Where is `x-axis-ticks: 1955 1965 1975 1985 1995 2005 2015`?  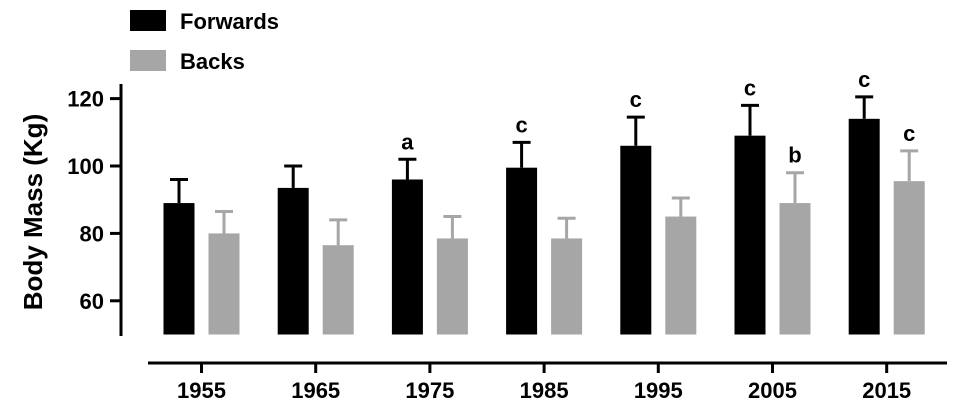
x-axis-ticks: 1955 1965 1975 1985 1995 2005 2015 is located at coordinates (544, 383).